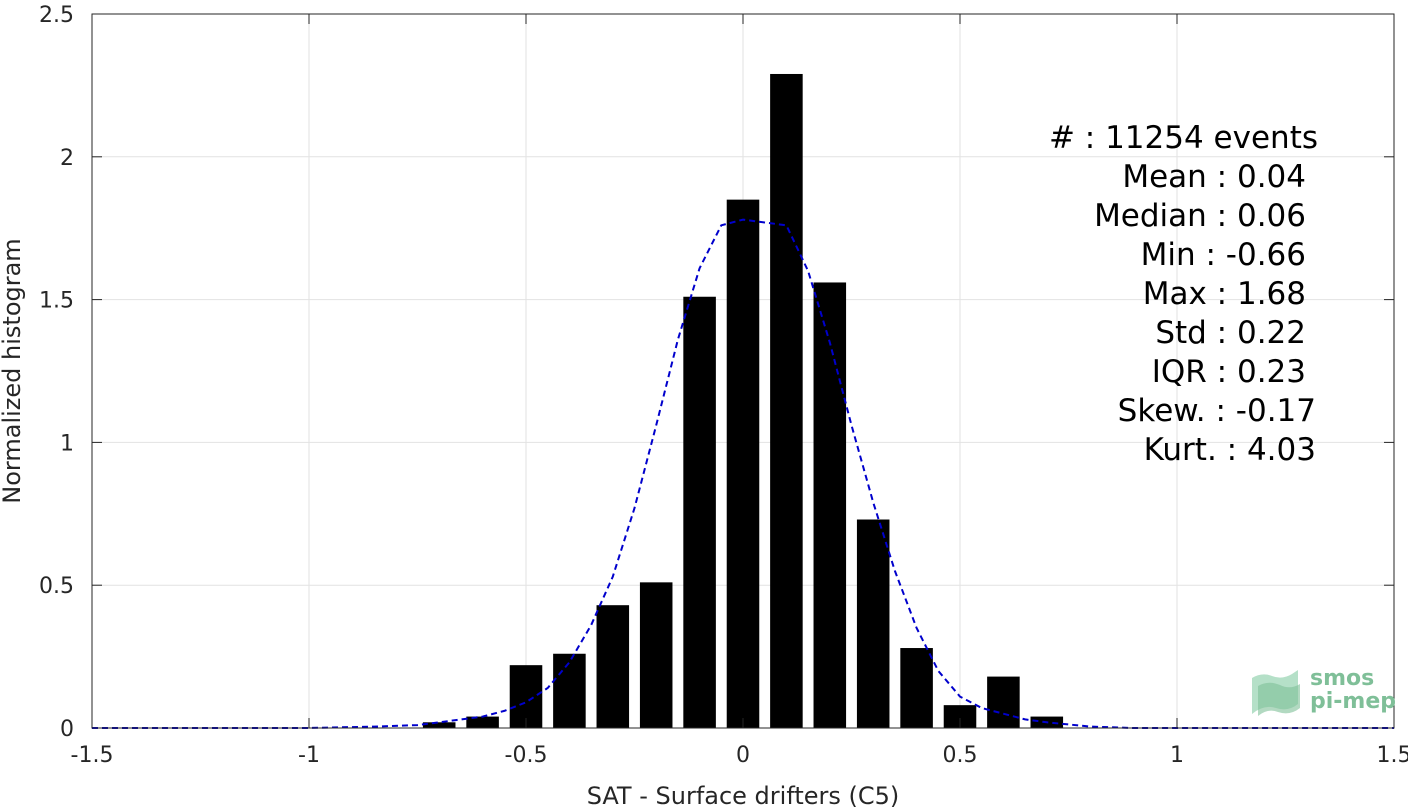 This screenshot has height=809, width=1408. Describe the element at coordinates (1230, 333) in the screenshot. I see `stat-line: Std : 0.22` at that location.